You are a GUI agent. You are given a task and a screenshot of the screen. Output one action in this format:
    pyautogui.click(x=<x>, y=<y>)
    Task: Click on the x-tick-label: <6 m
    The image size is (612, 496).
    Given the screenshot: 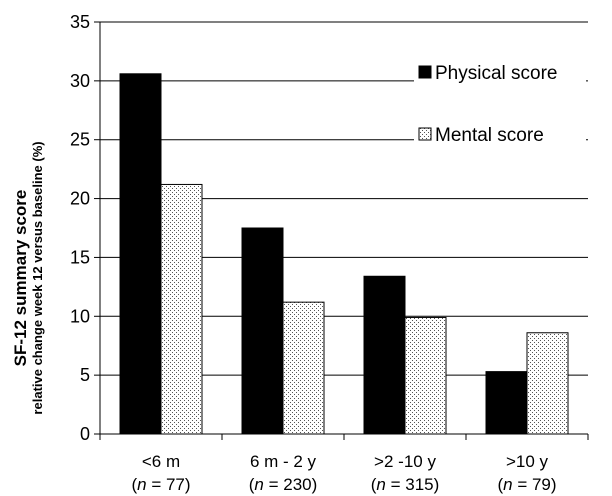 What is the action you would take?
    pyautogui.click(x=161, y=461)
    